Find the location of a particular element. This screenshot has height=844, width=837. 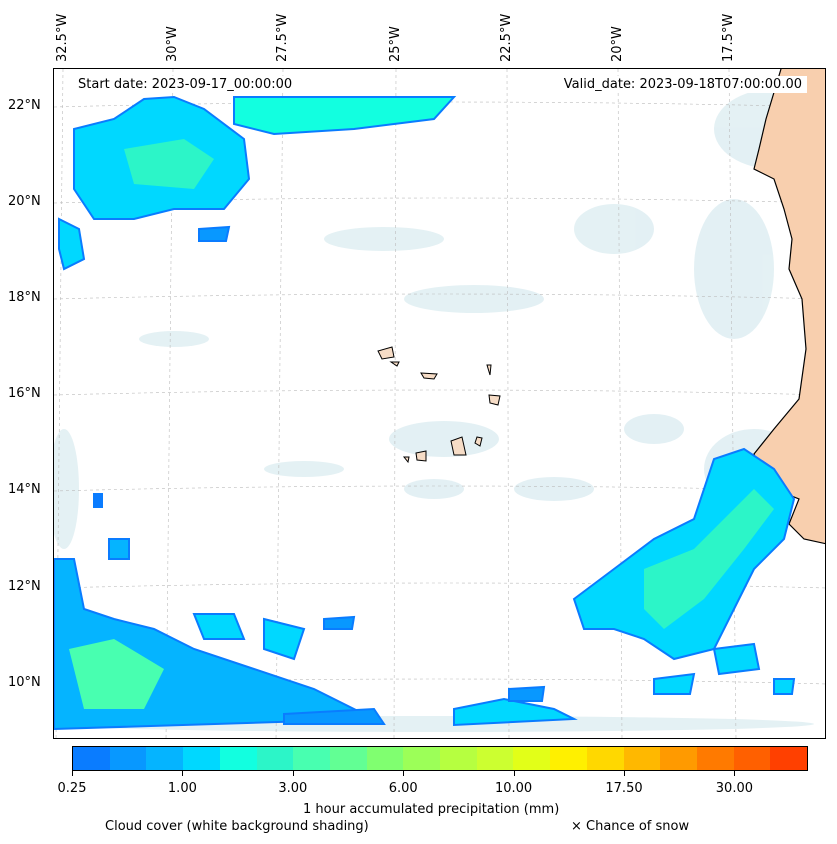

lat-label: 22°N is located at coordinates (24, 105).